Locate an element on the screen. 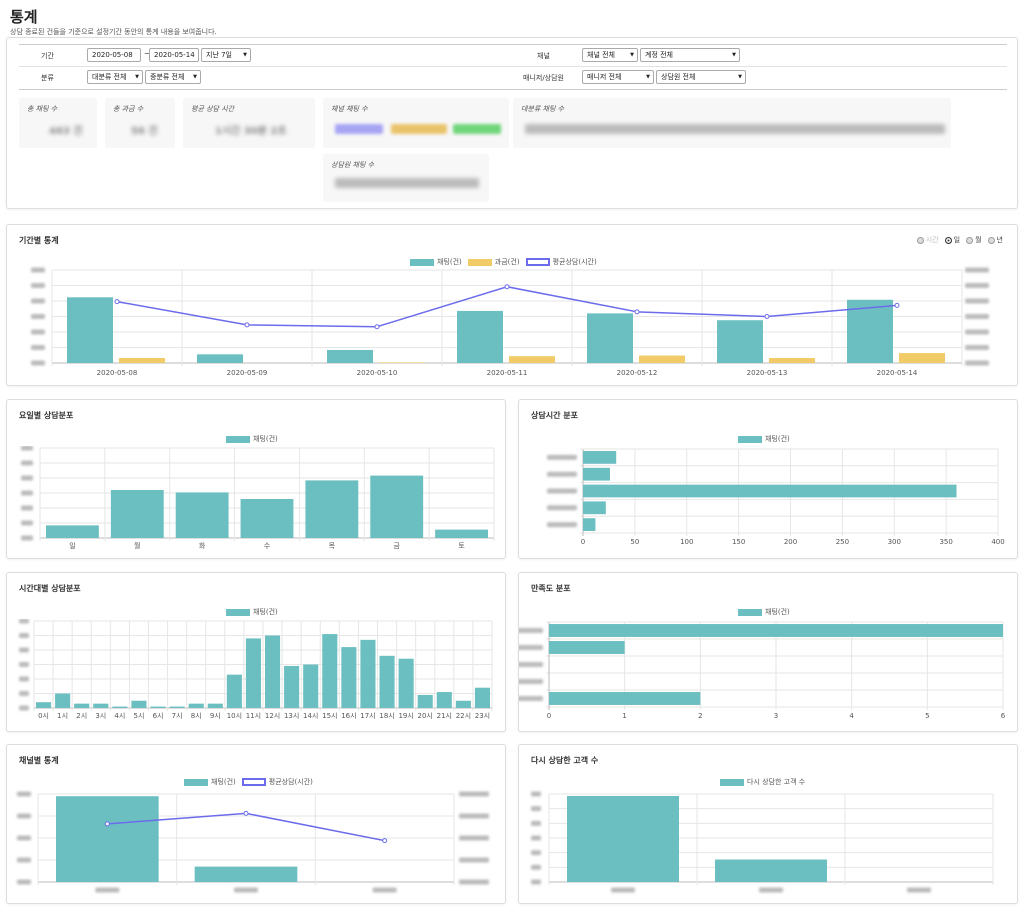 Image resolution: width=1024 pixels, height=912 pixels. x-tick-label: 14시 is located at coordinates (310, 716).